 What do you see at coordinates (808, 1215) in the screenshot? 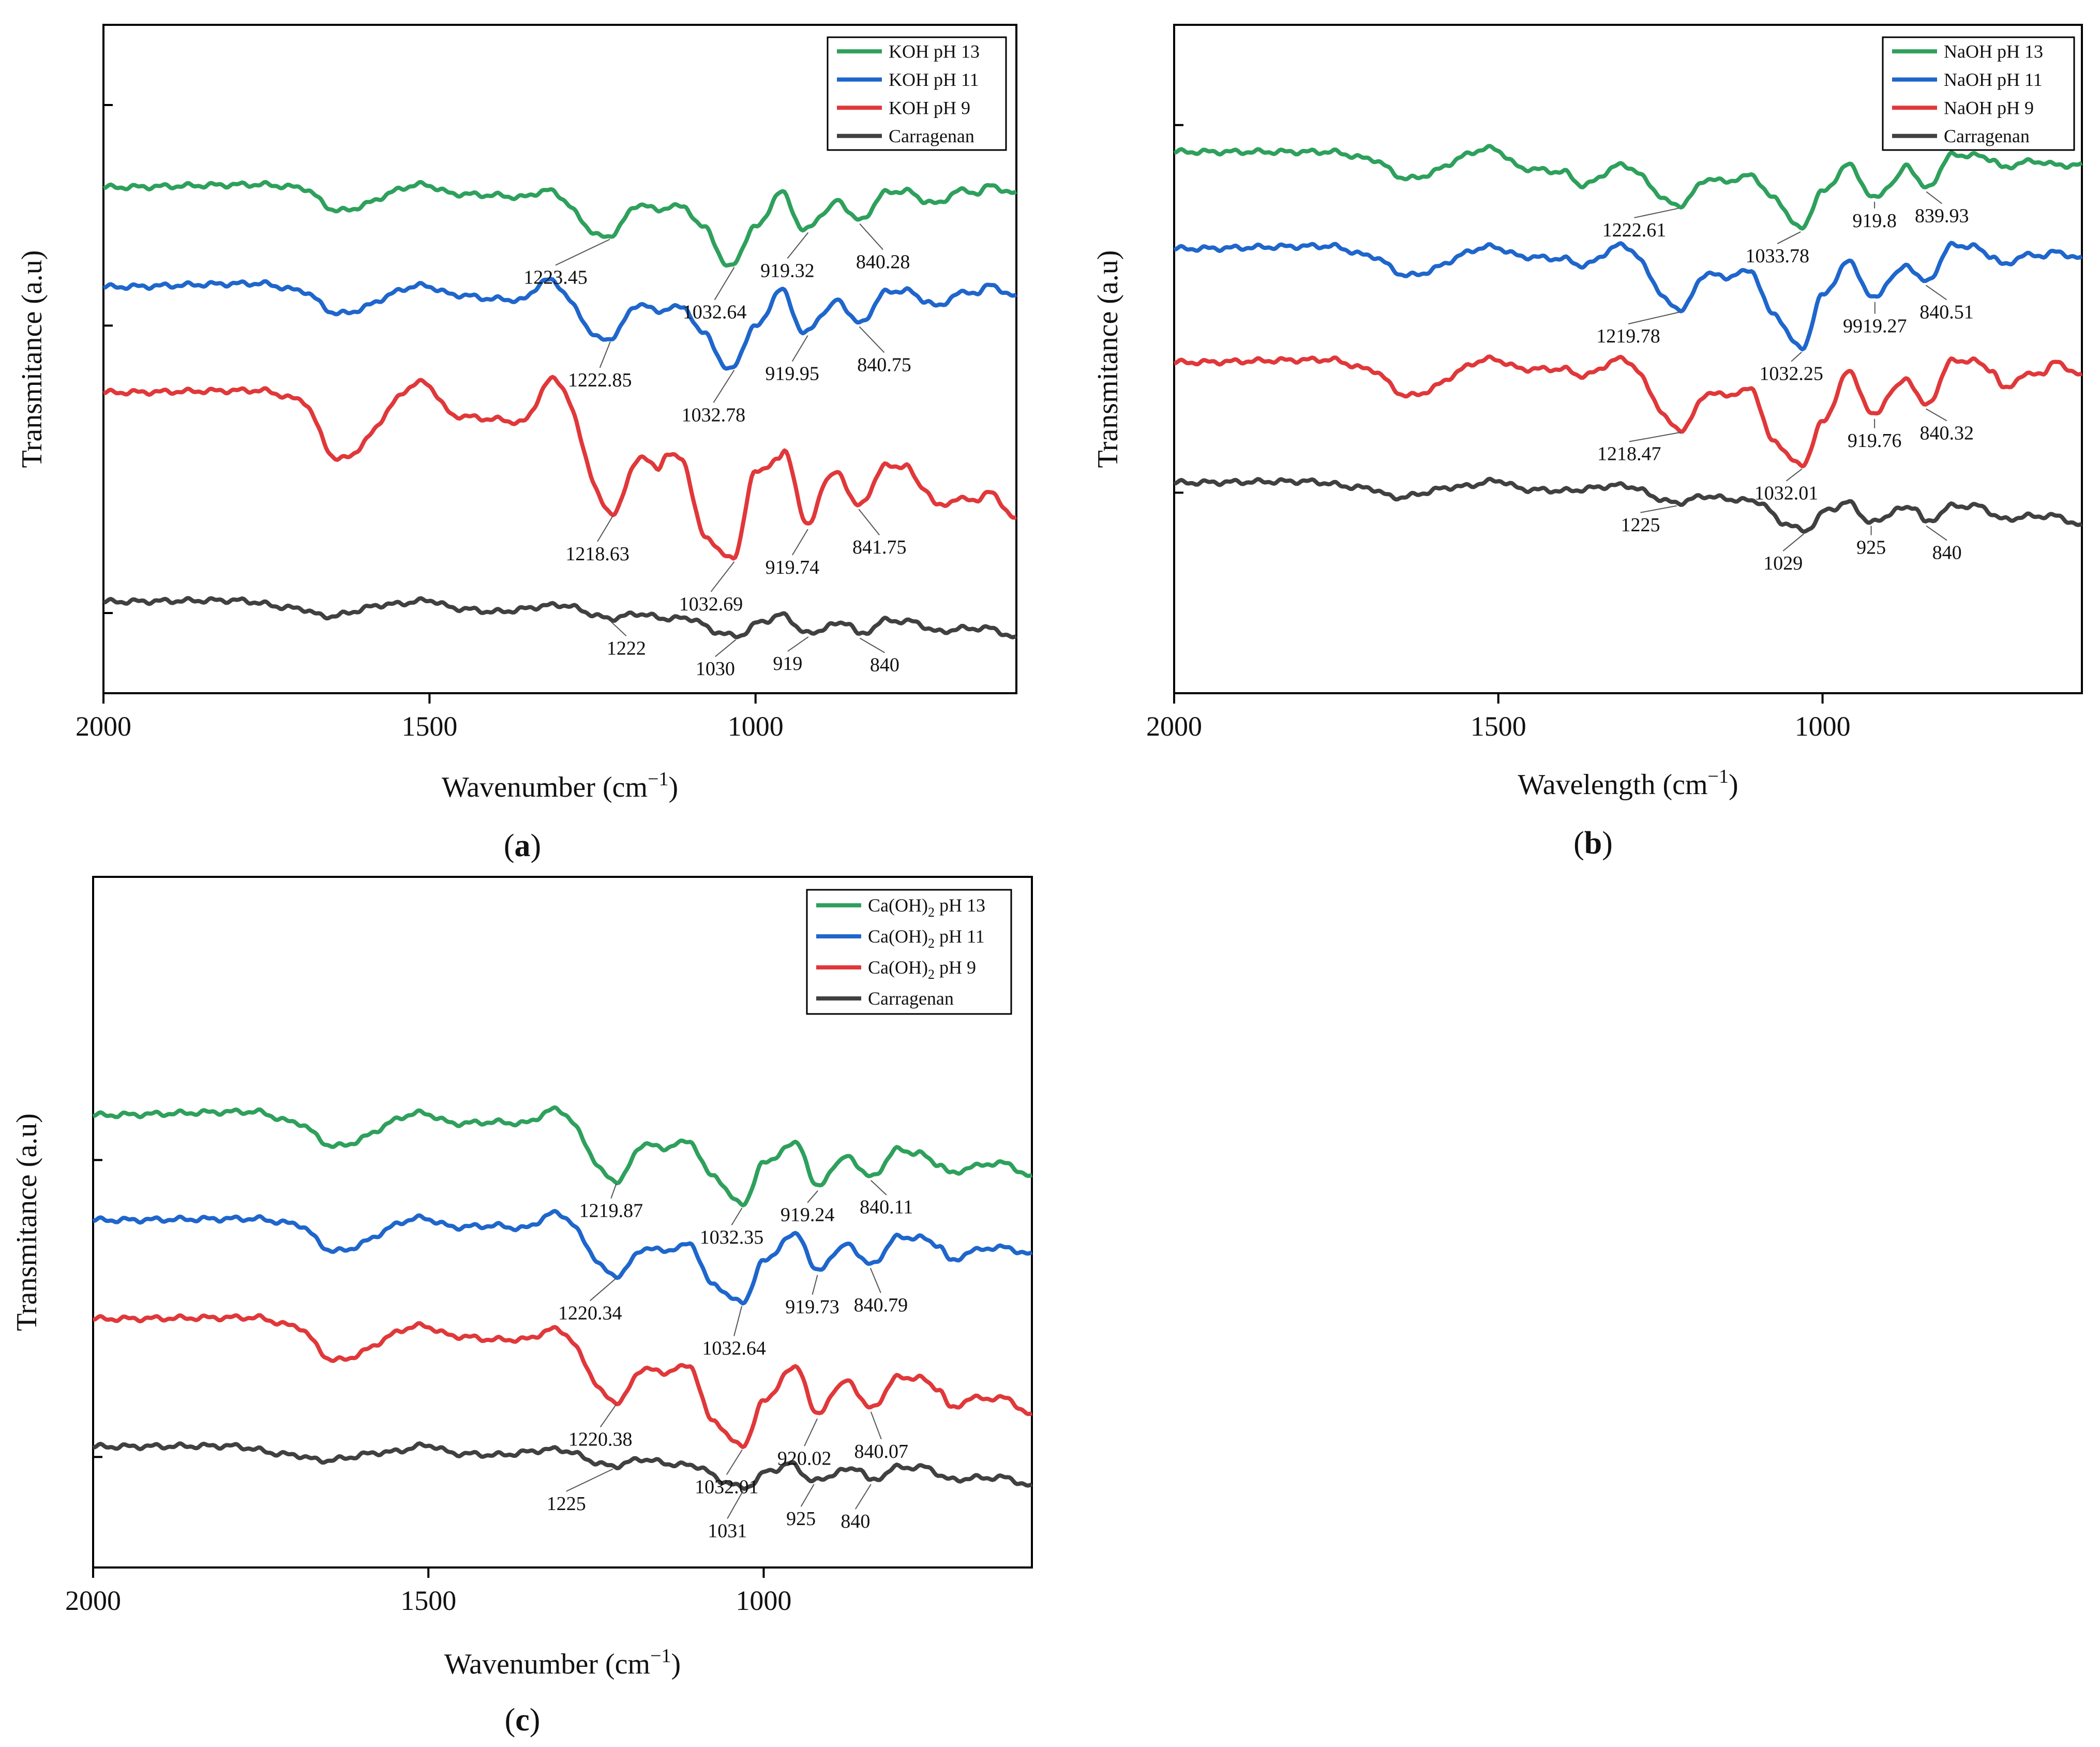
I see `peak-label: 919.24` at bounding box center [808, 1215].